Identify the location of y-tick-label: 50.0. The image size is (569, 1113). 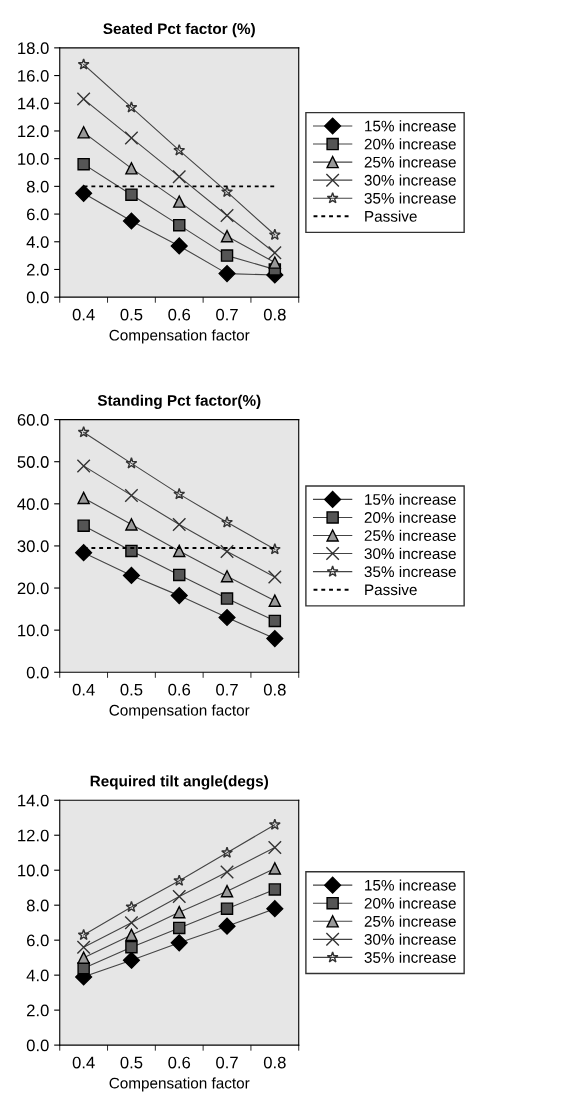
(33, 462).